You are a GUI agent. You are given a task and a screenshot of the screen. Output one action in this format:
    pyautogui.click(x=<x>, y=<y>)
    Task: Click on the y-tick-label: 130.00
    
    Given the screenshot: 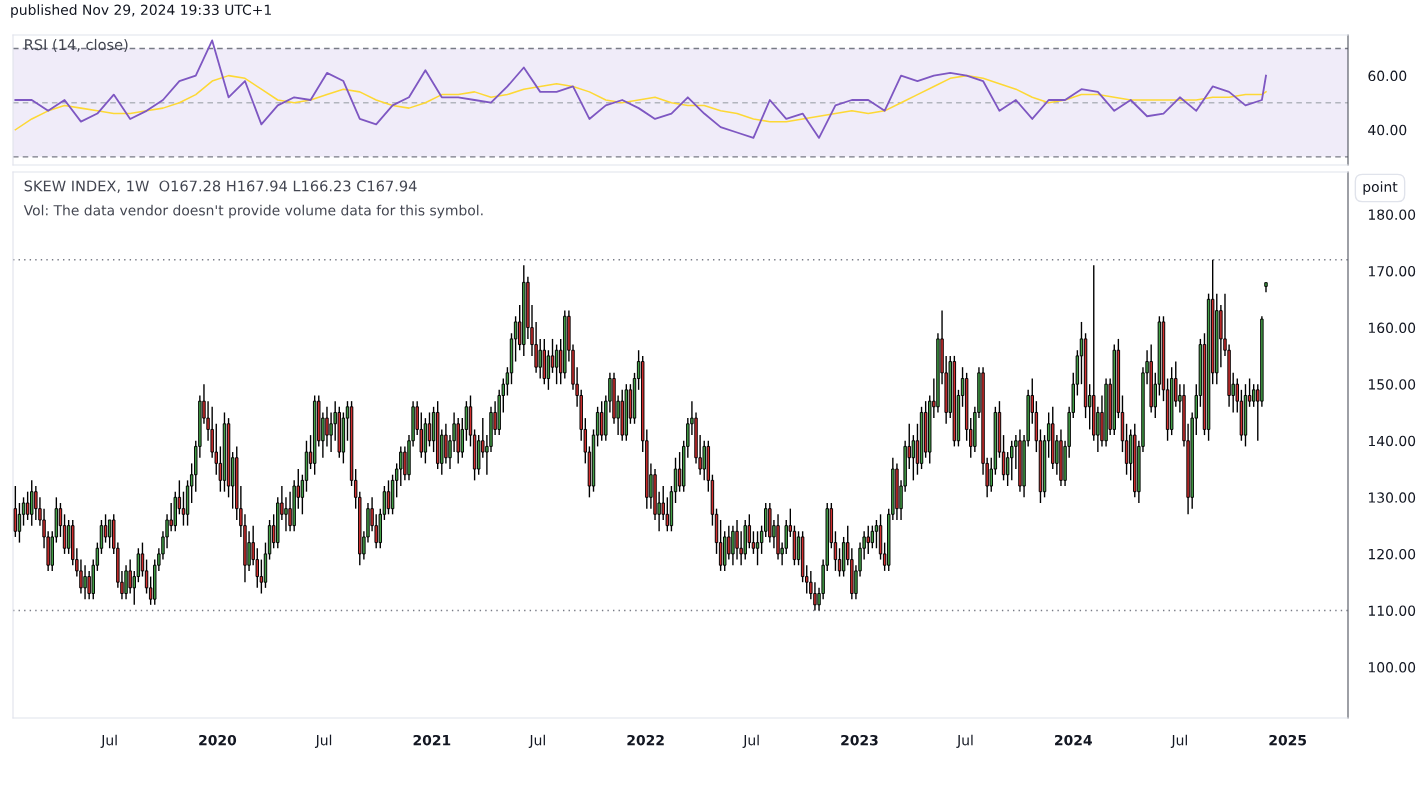 What is the action you would take?
    pyautogui.click(x=1392, y=497)
    